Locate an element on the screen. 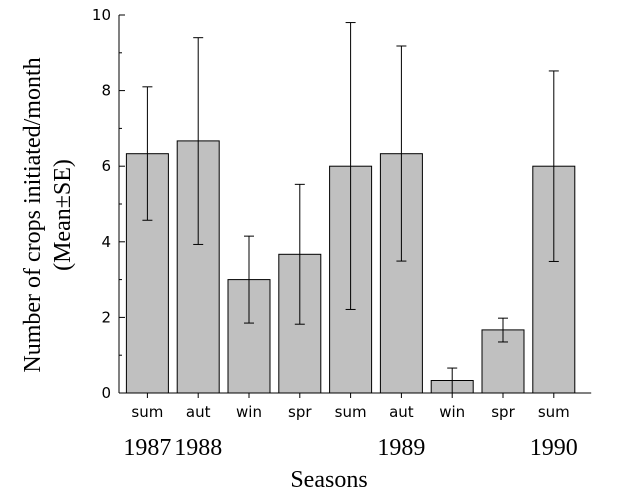  y-tick-label-4: 8 is located at coordinates (106, 91).